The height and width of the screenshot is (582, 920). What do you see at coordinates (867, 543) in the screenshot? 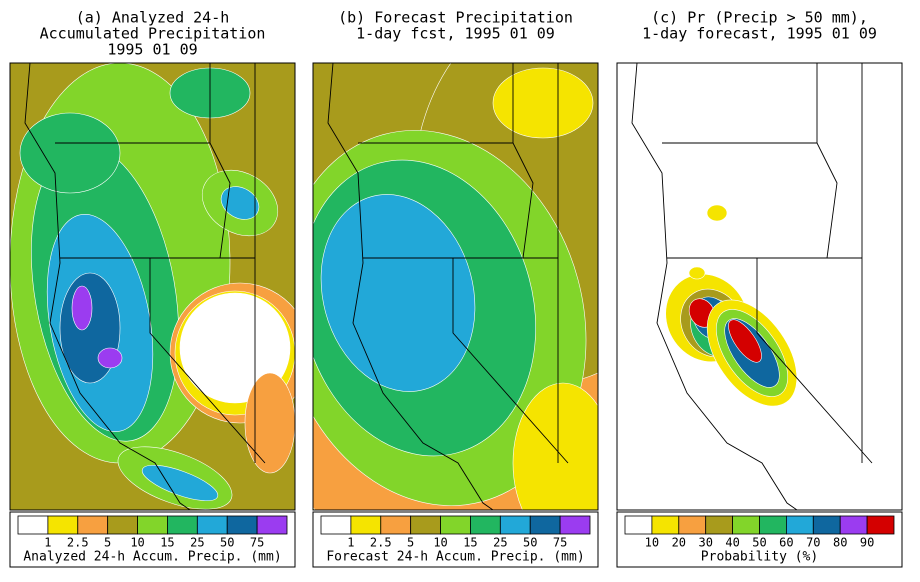
I see `legend-tick: 90` at bounding box center [867, 543].